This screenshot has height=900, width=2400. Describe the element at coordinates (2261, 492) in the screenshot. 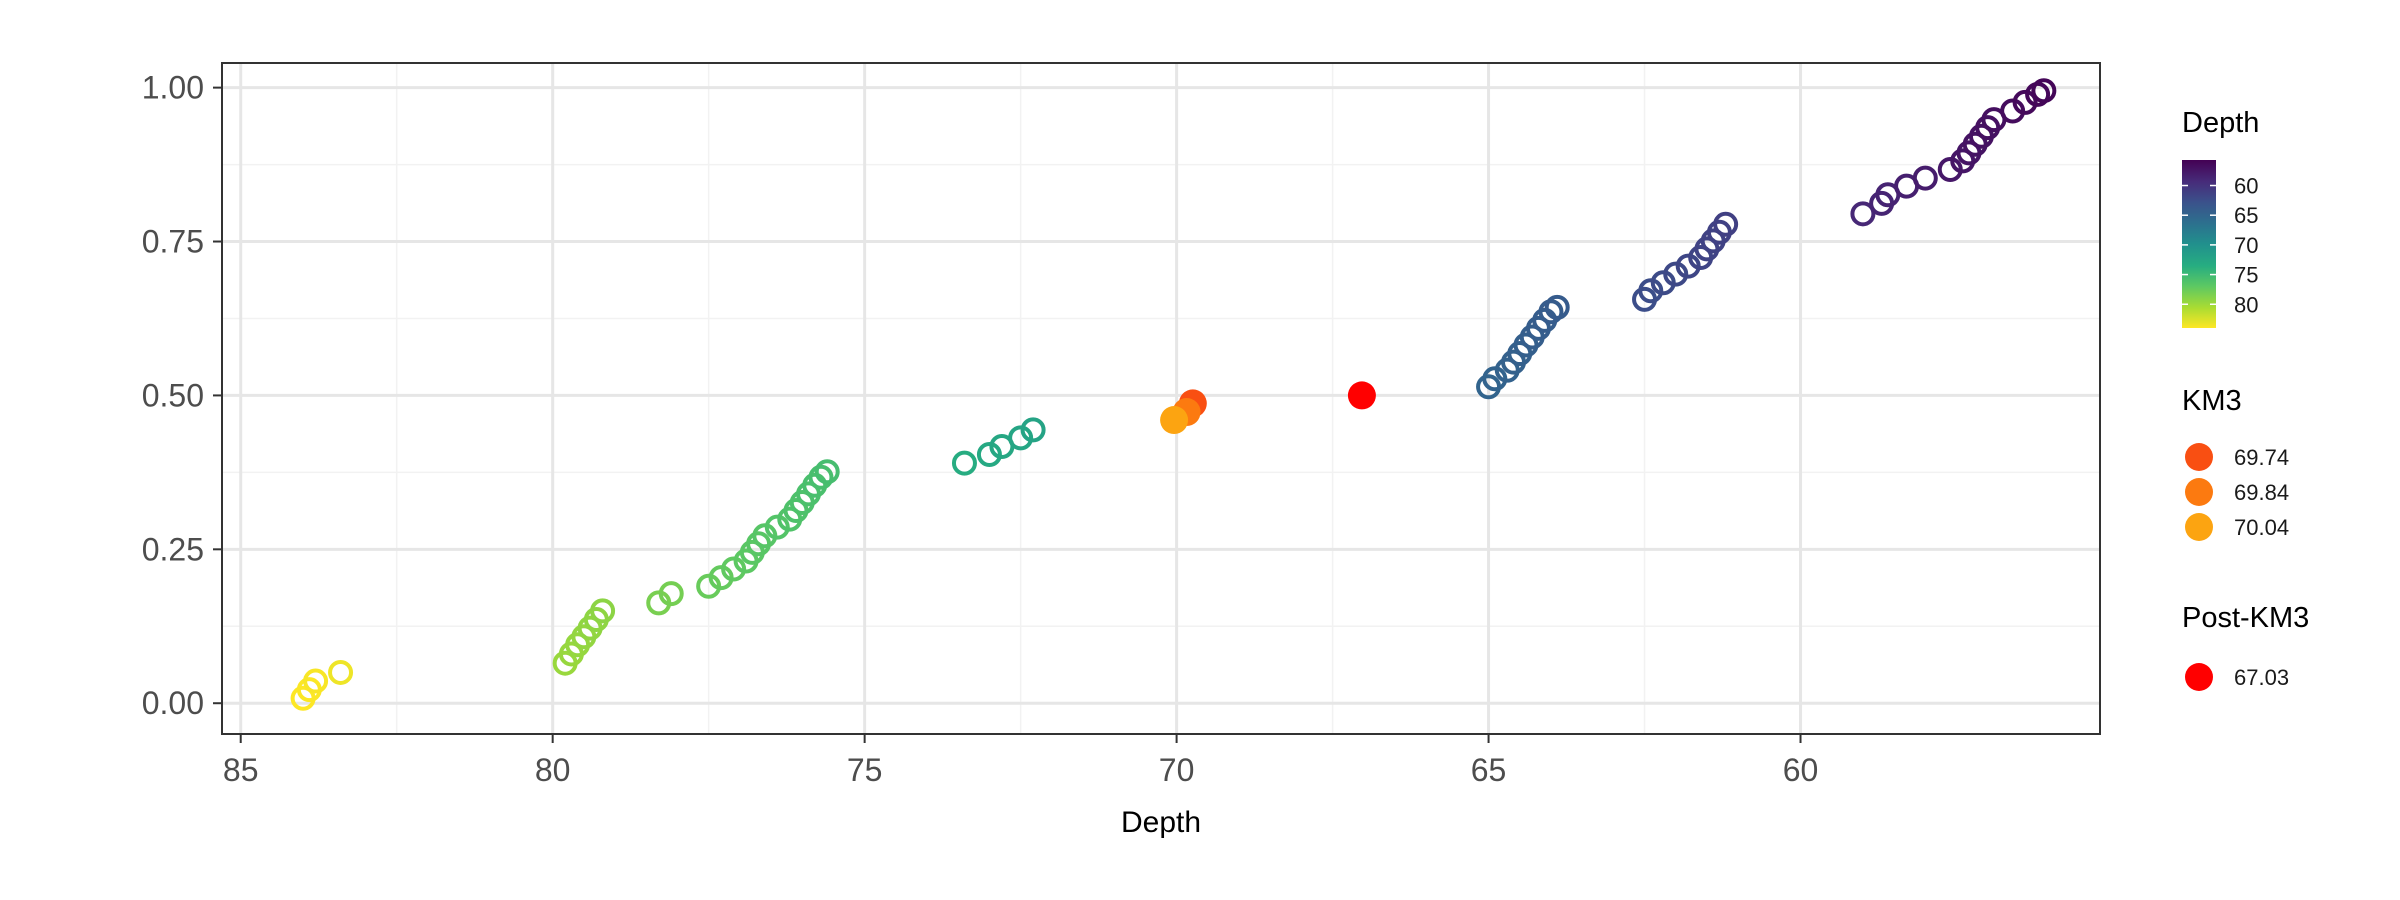

I see `legend-km3-label: 69.84` at that location.